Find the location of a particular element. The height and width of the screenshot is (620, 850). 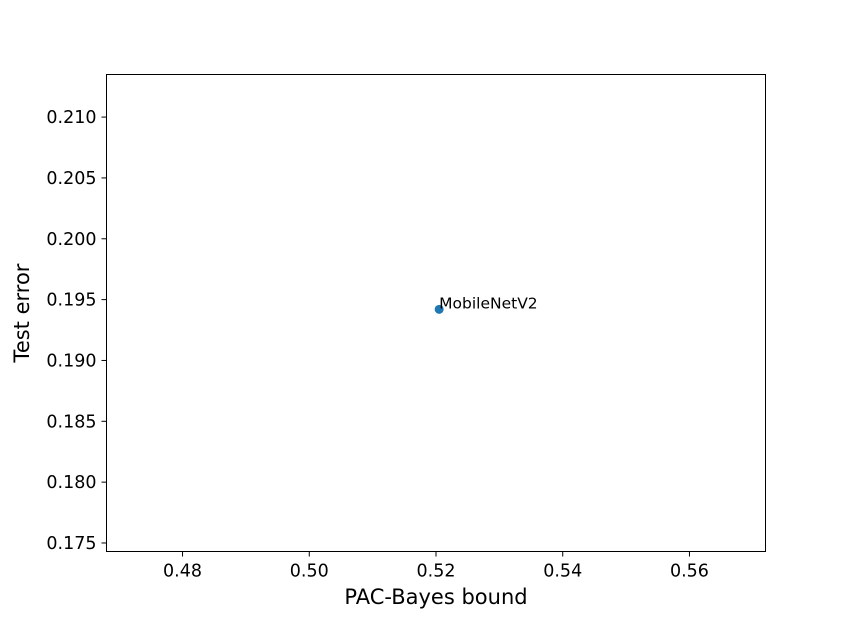

y-tick-label: 0.185 is located at coordinates (71, 422).